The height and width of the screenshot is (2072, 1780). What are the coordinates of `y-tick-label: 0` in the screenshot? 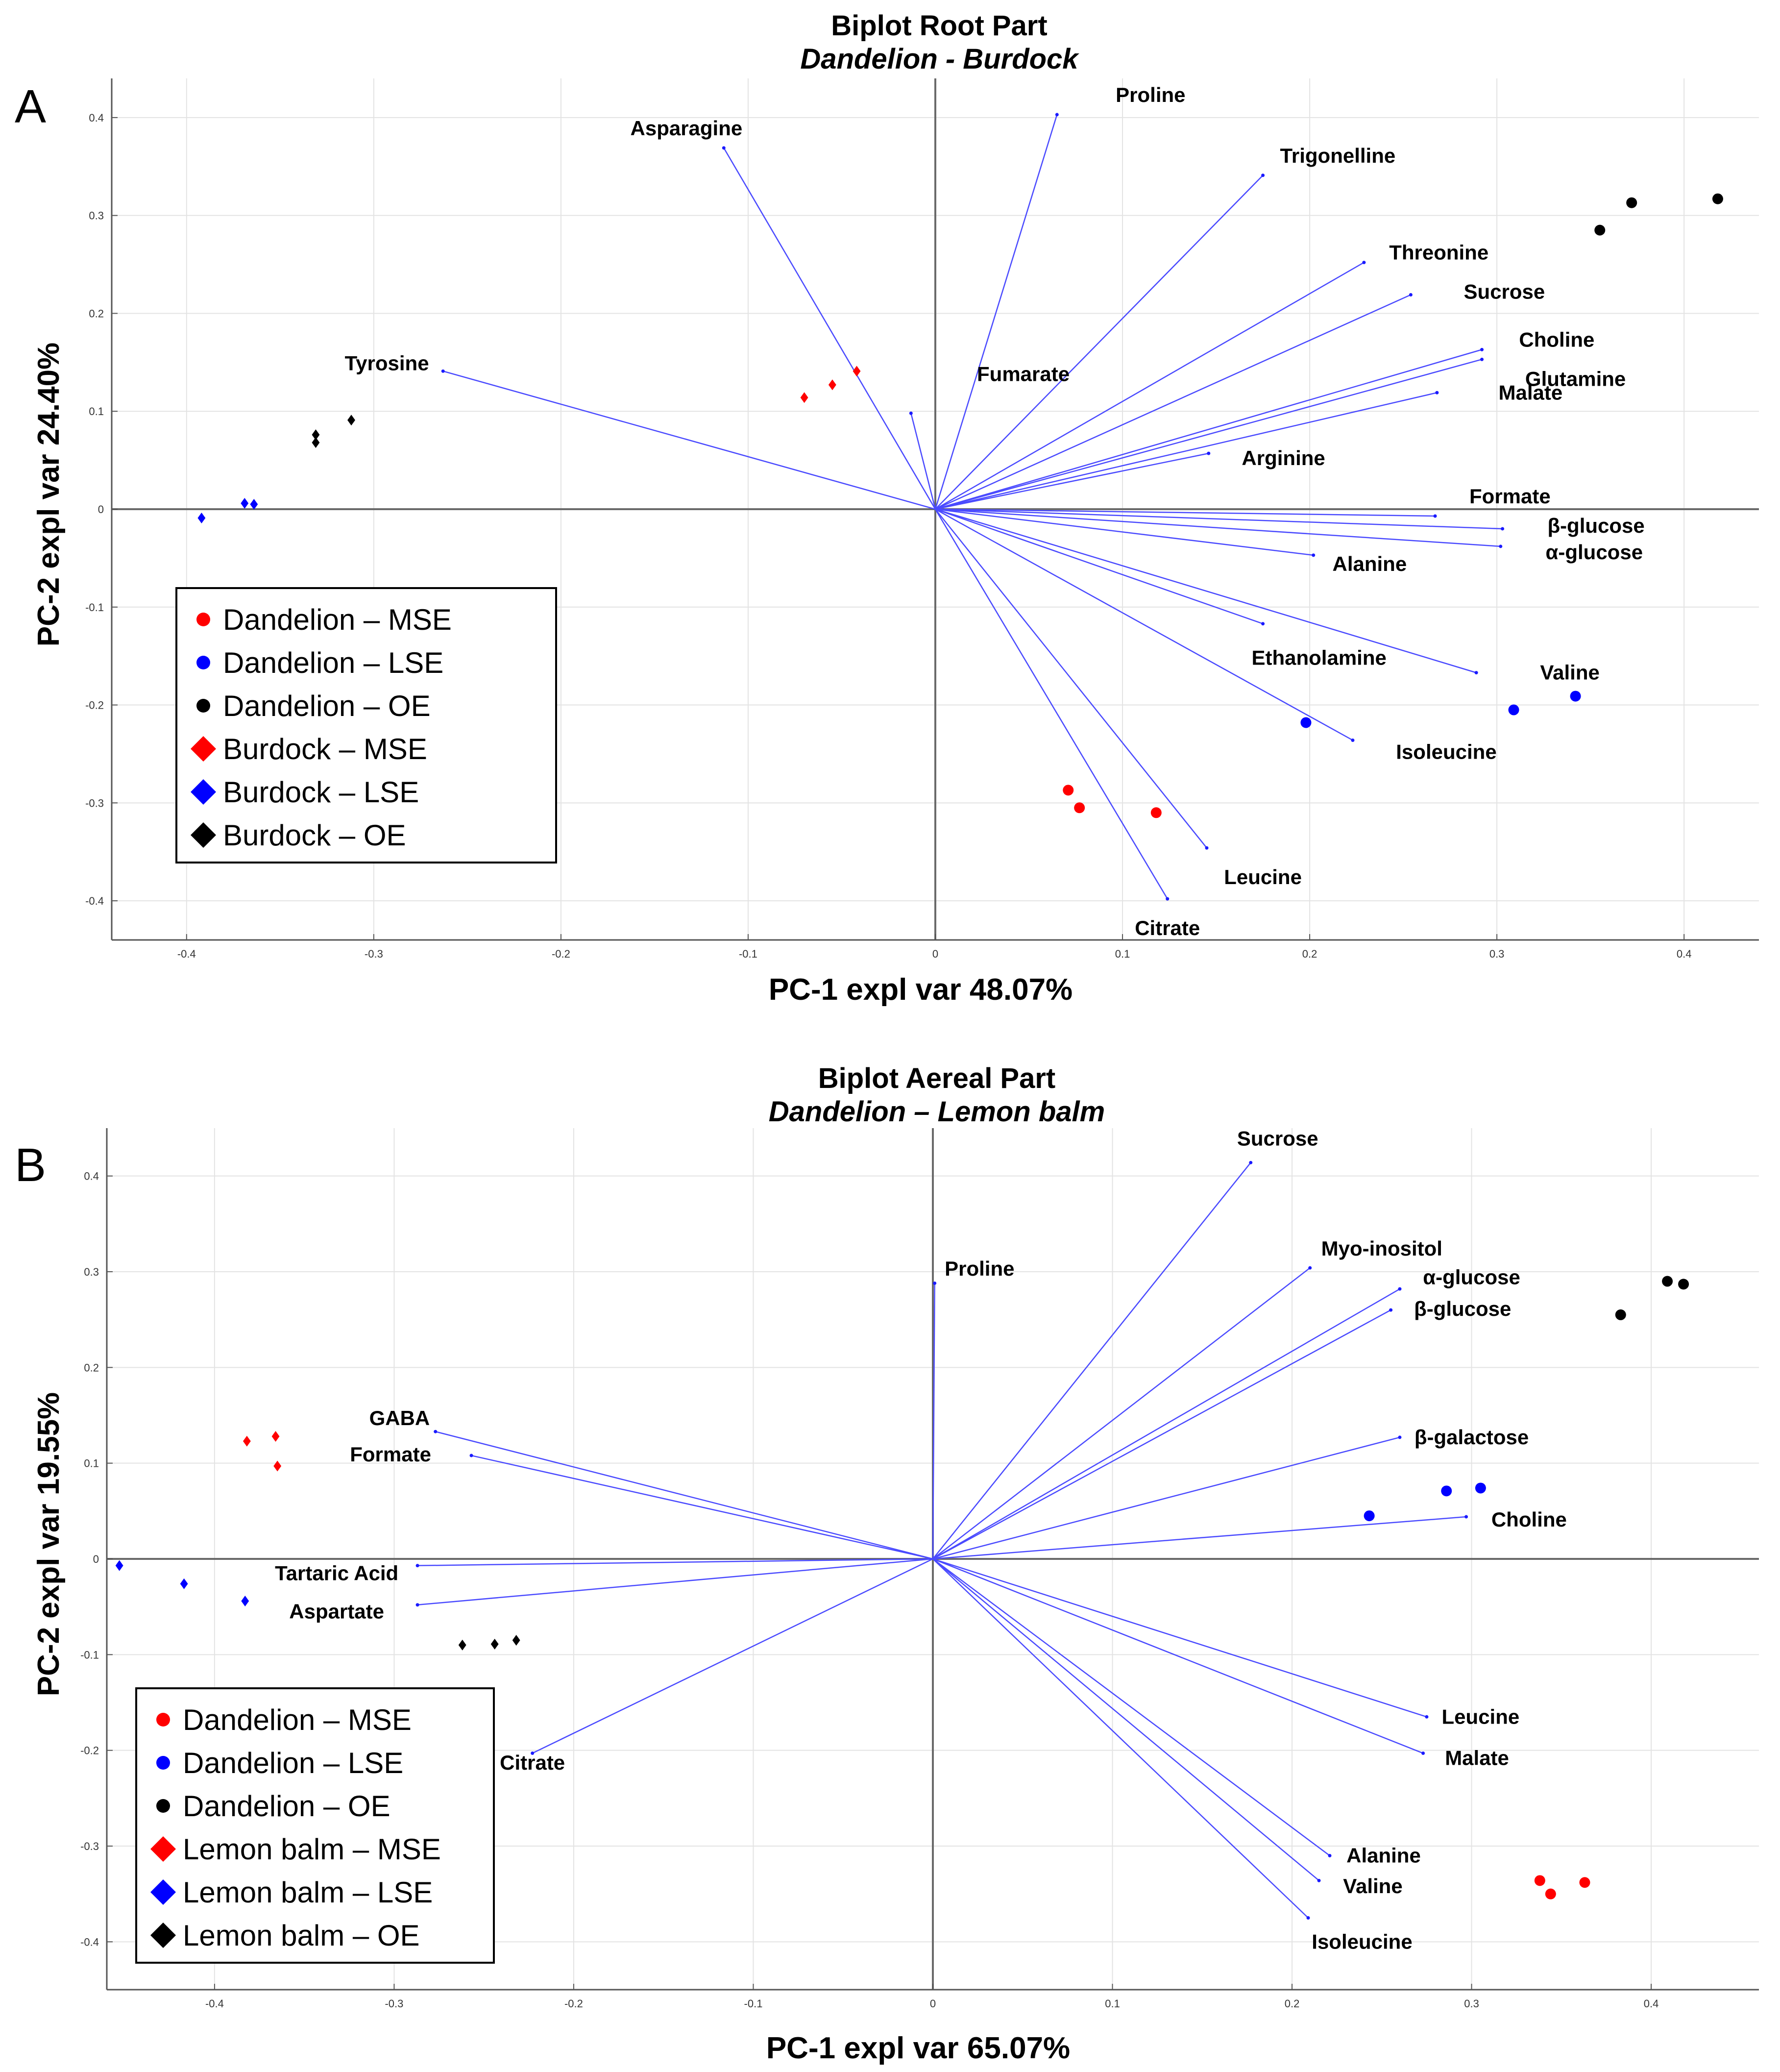 It's located at (96, 1559).